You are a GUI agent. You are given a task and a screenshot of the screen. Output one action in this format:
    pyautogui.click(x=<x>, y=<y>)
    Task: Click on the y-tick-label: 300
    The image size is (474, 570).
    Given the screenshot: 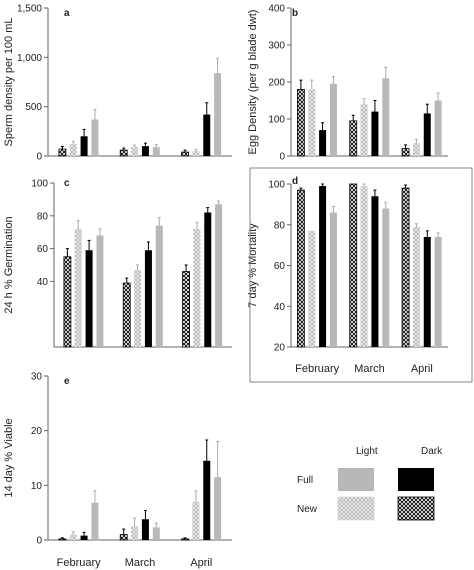 What is the action you would take?
    pyautogui.click(x=276, y=46)
    